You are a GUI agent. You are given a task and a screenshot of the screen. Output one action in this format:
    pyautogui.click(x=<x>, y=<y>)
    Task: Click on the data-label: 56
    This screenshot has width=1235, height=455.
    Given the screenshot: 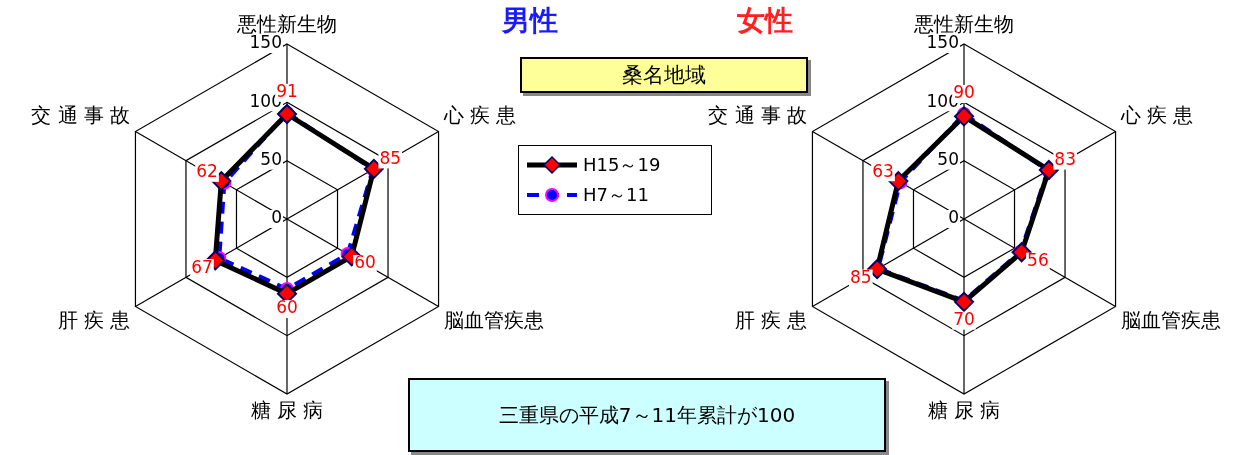 What is the action you would take?
    pyautogui.click(x=1038, y=260)
    